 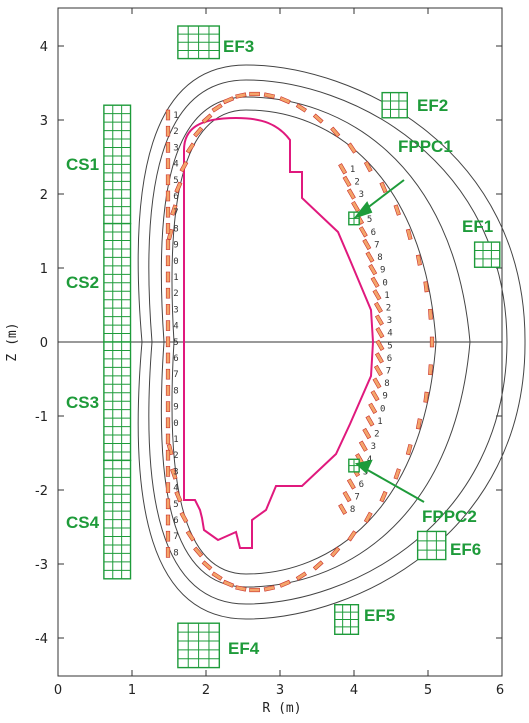 I want to click on x-axis-title: R (m), so click(x=281, y=708).